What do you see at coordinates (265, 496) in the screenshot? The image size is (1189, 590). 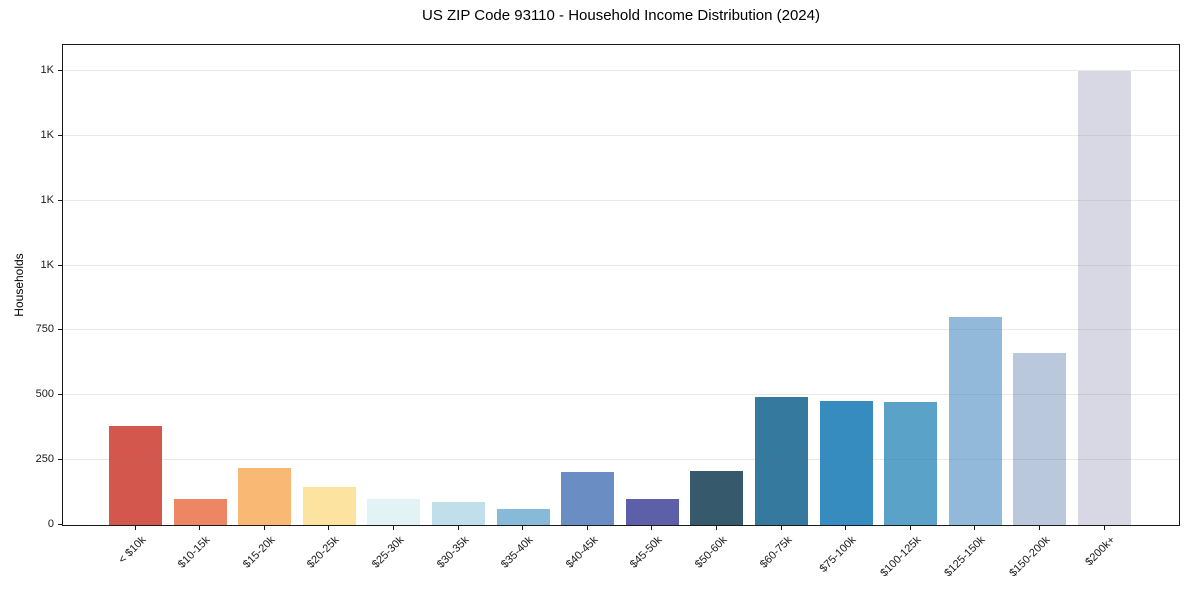 I see `bar-$15-20k` at bounding box center [265, 496].